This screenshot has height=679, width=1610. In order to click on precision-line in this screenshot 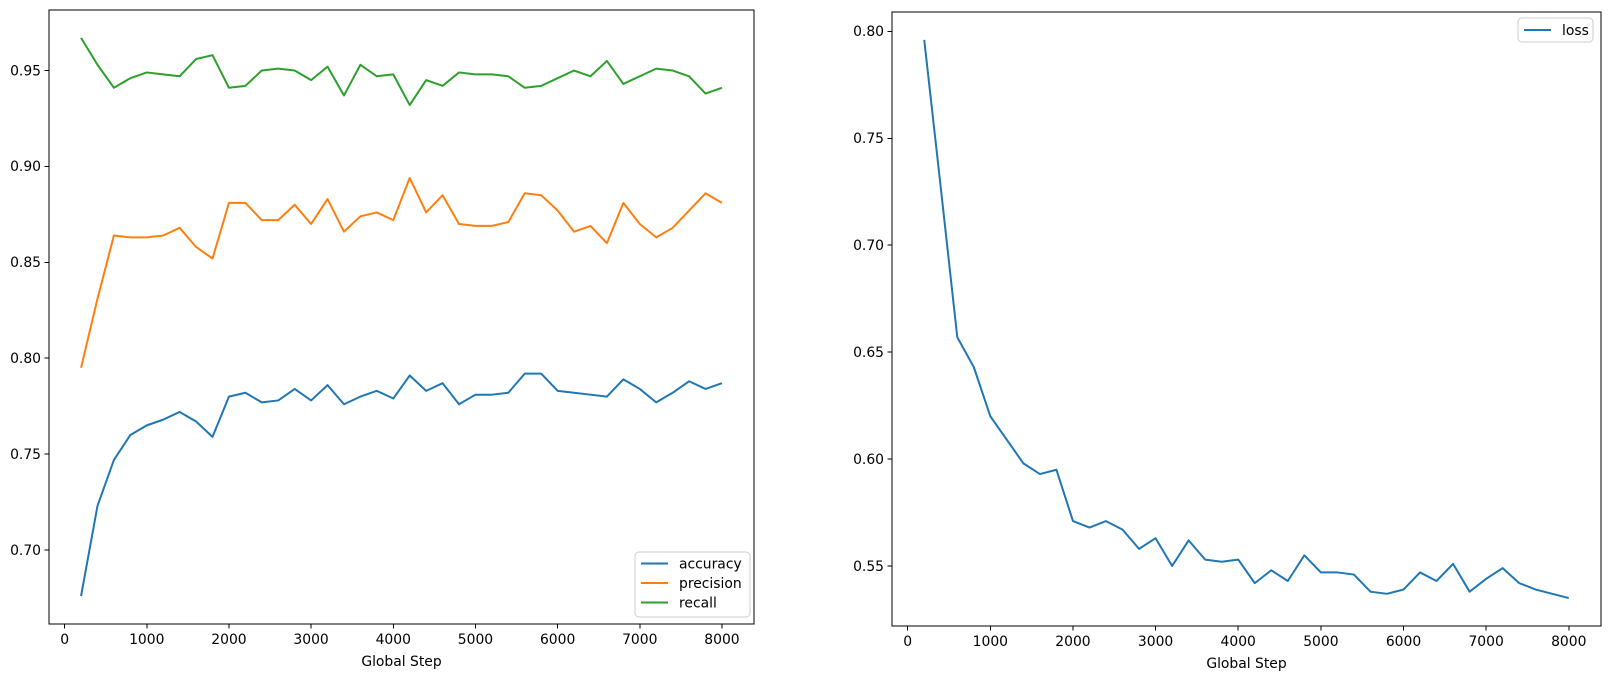, I will do `click(401, 272)`.